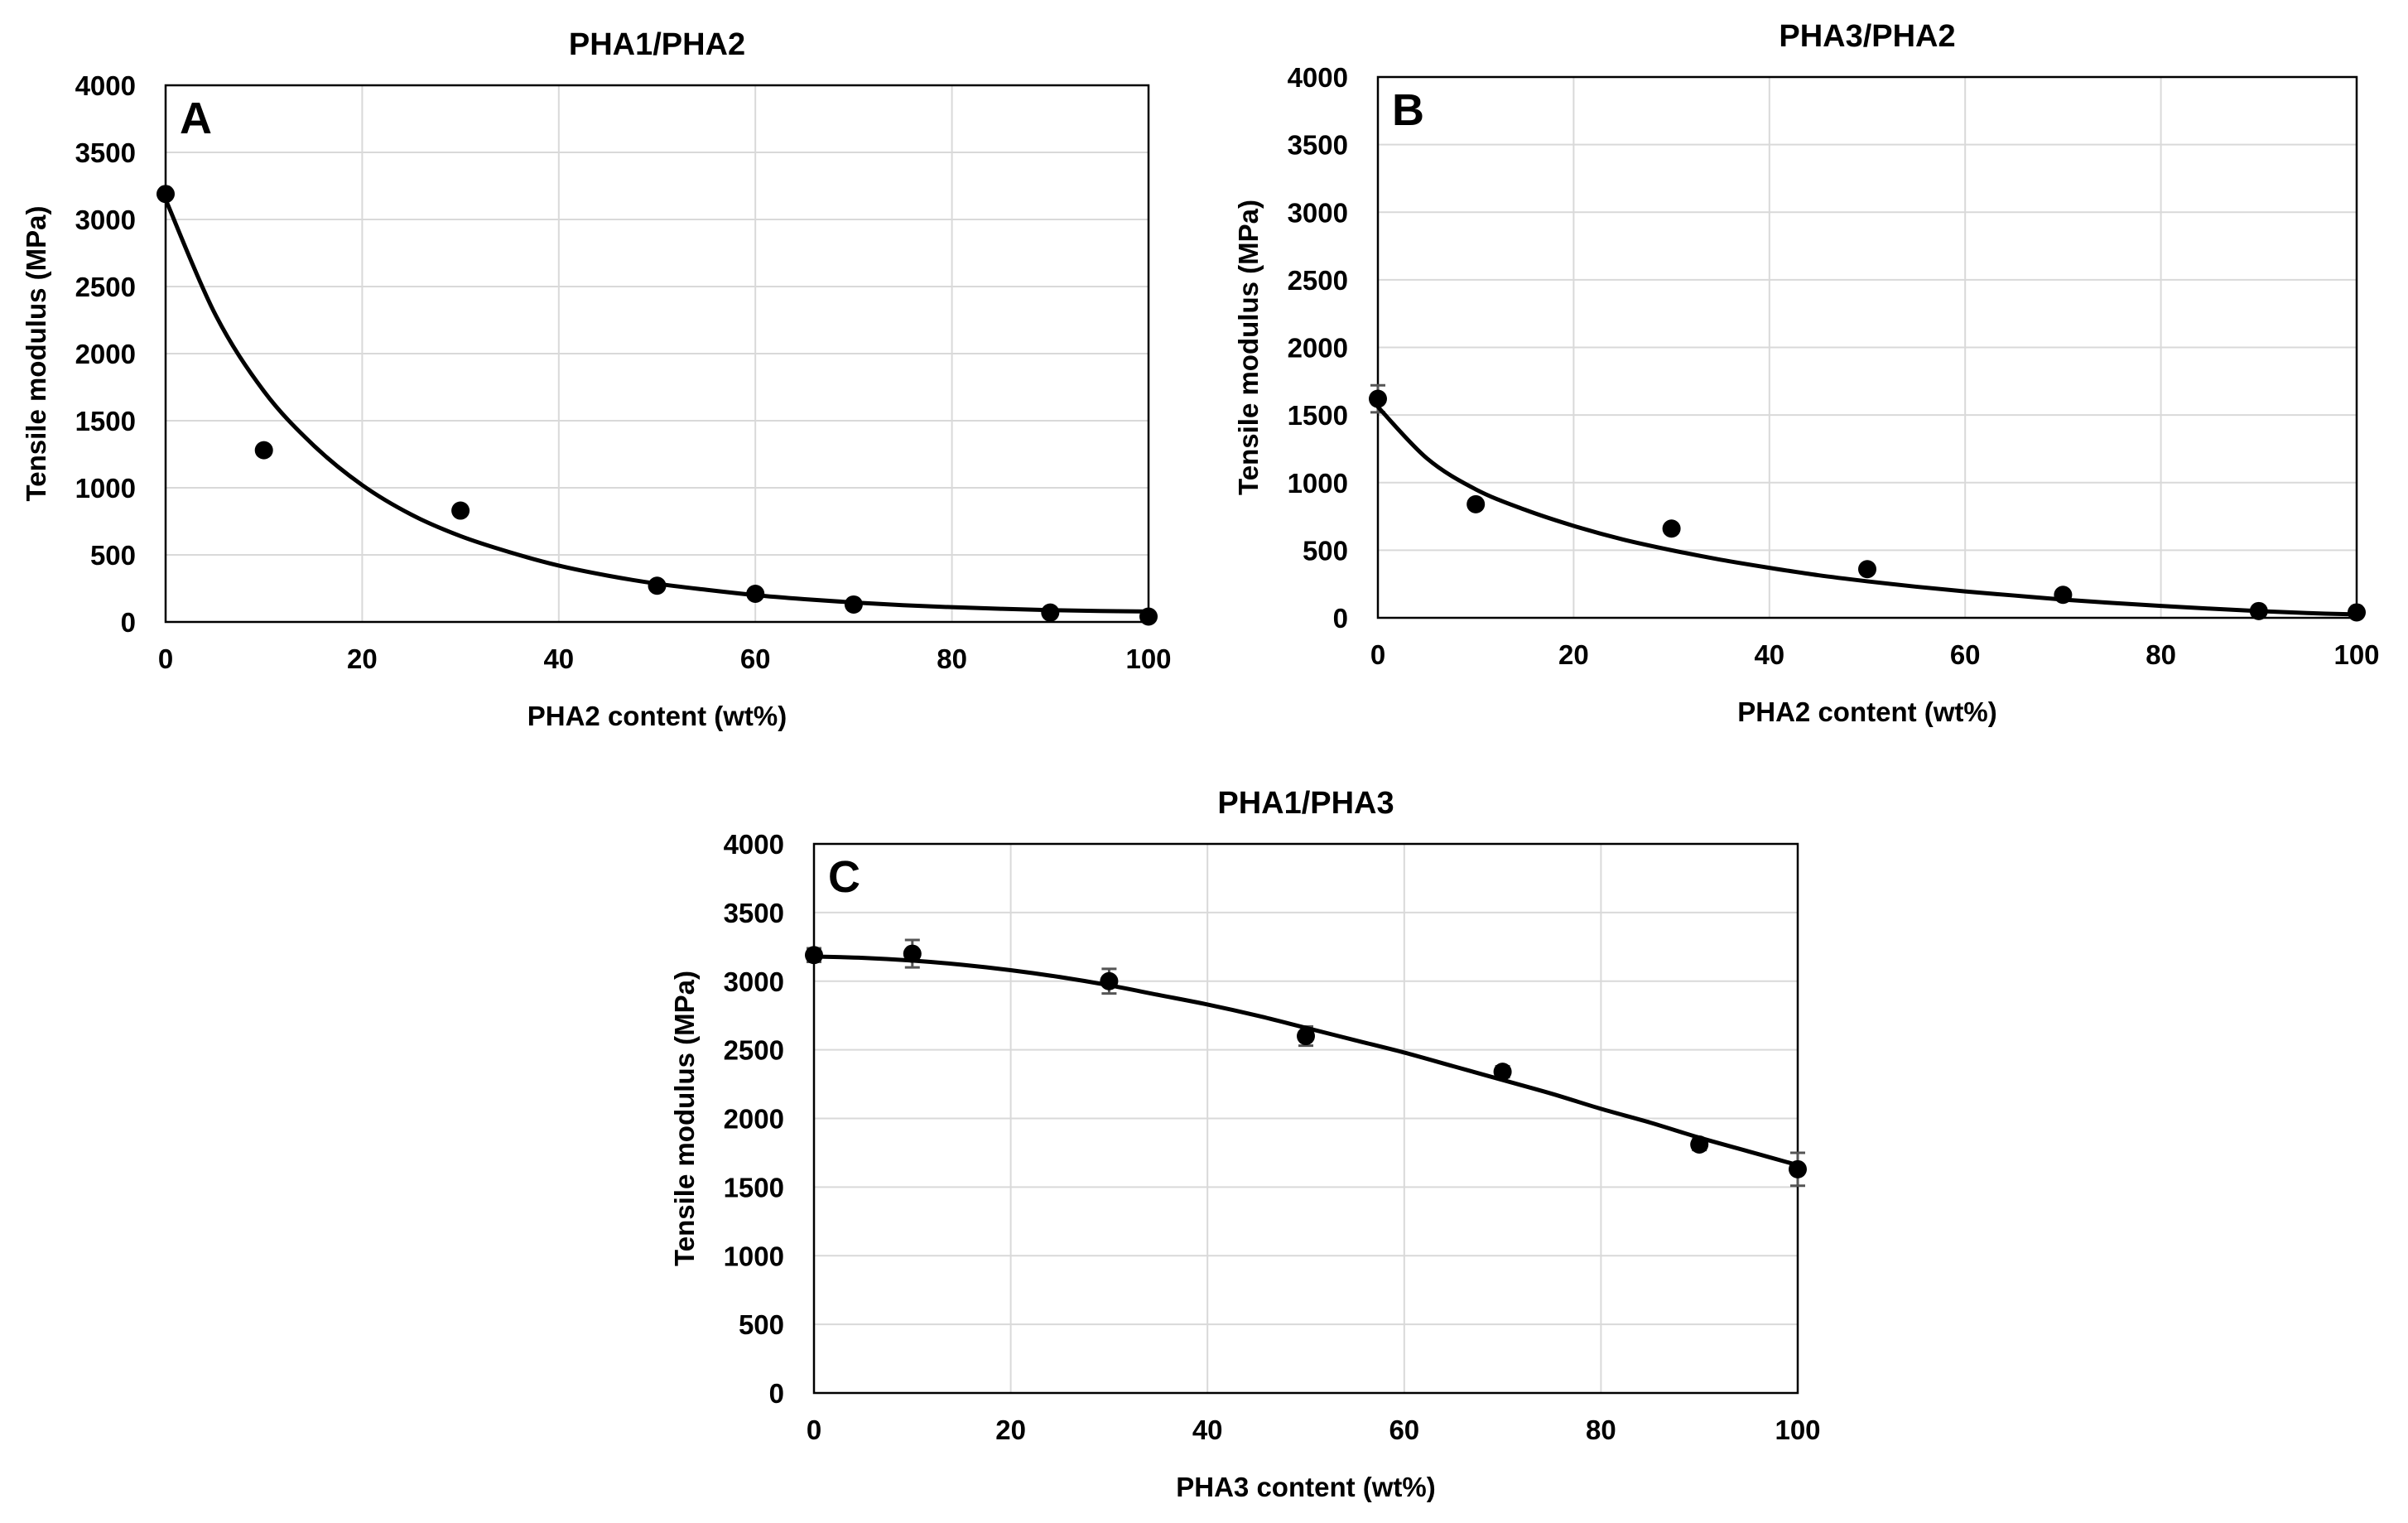 This screenshot has height=1523, width=2408. What do you see at coordinates (36, 354) in the screenshot?
I see `y-axis-label-a: Tensile modulus (MPa)` at bounding box center [36, 354].